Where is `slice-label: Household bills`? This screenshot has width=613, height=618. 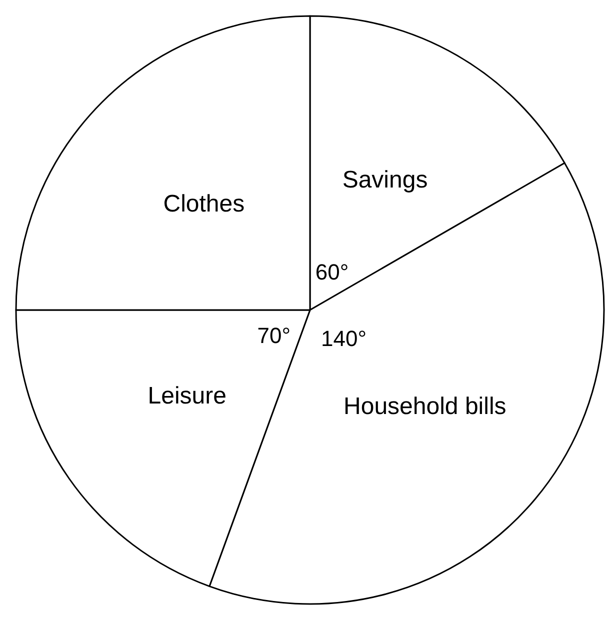 slice-label: Household bills is located at coordinates (425, 406).